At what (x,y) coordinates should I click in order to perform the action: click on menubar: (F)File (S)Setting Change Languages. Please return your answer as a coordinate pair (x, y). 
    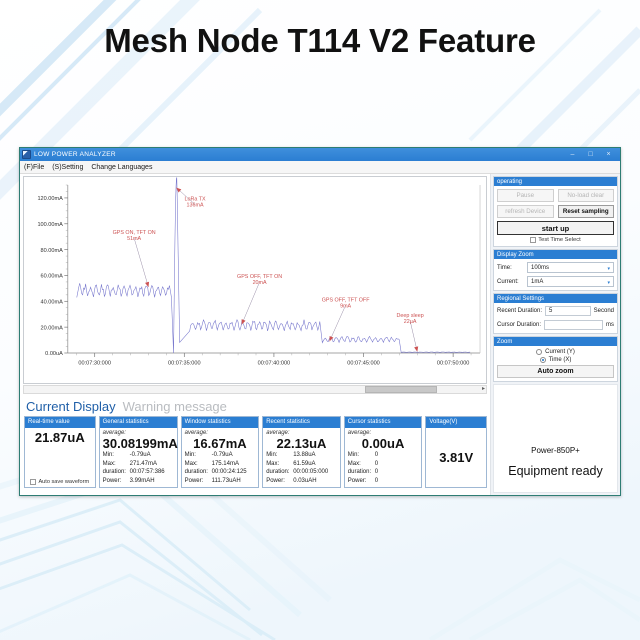
    Looking at the image, I should click on (320, 167).